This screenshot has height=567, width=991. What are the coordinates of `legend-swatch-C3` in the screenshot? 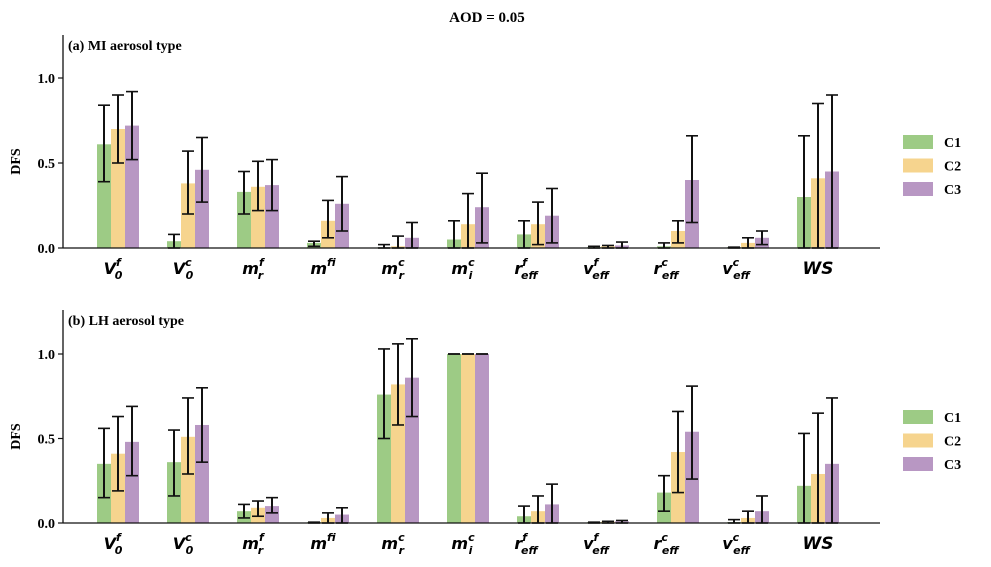 It's located at (918, 464).